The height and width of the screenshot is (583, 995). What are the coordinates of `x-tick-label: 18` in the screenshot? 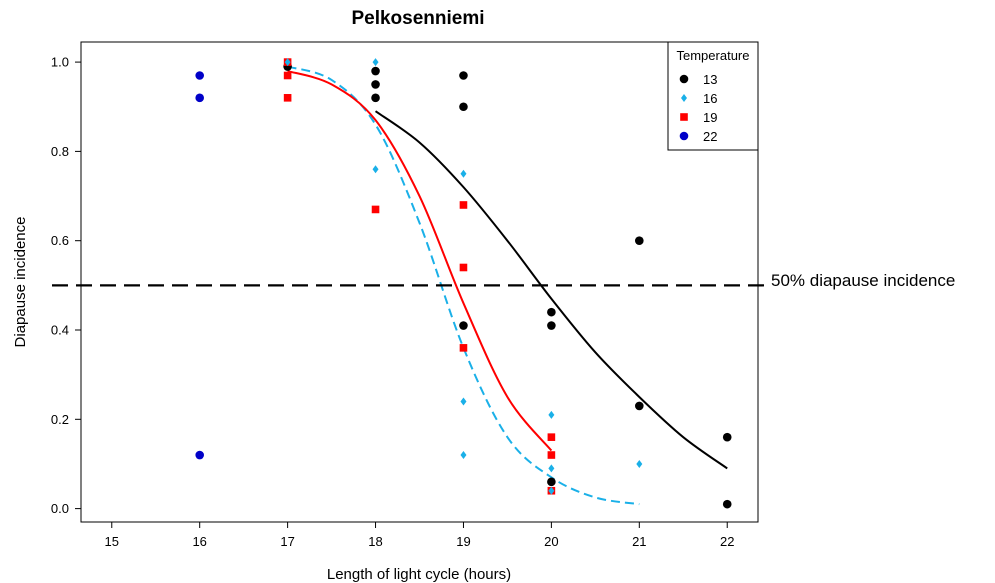 It's located at (375, 541).